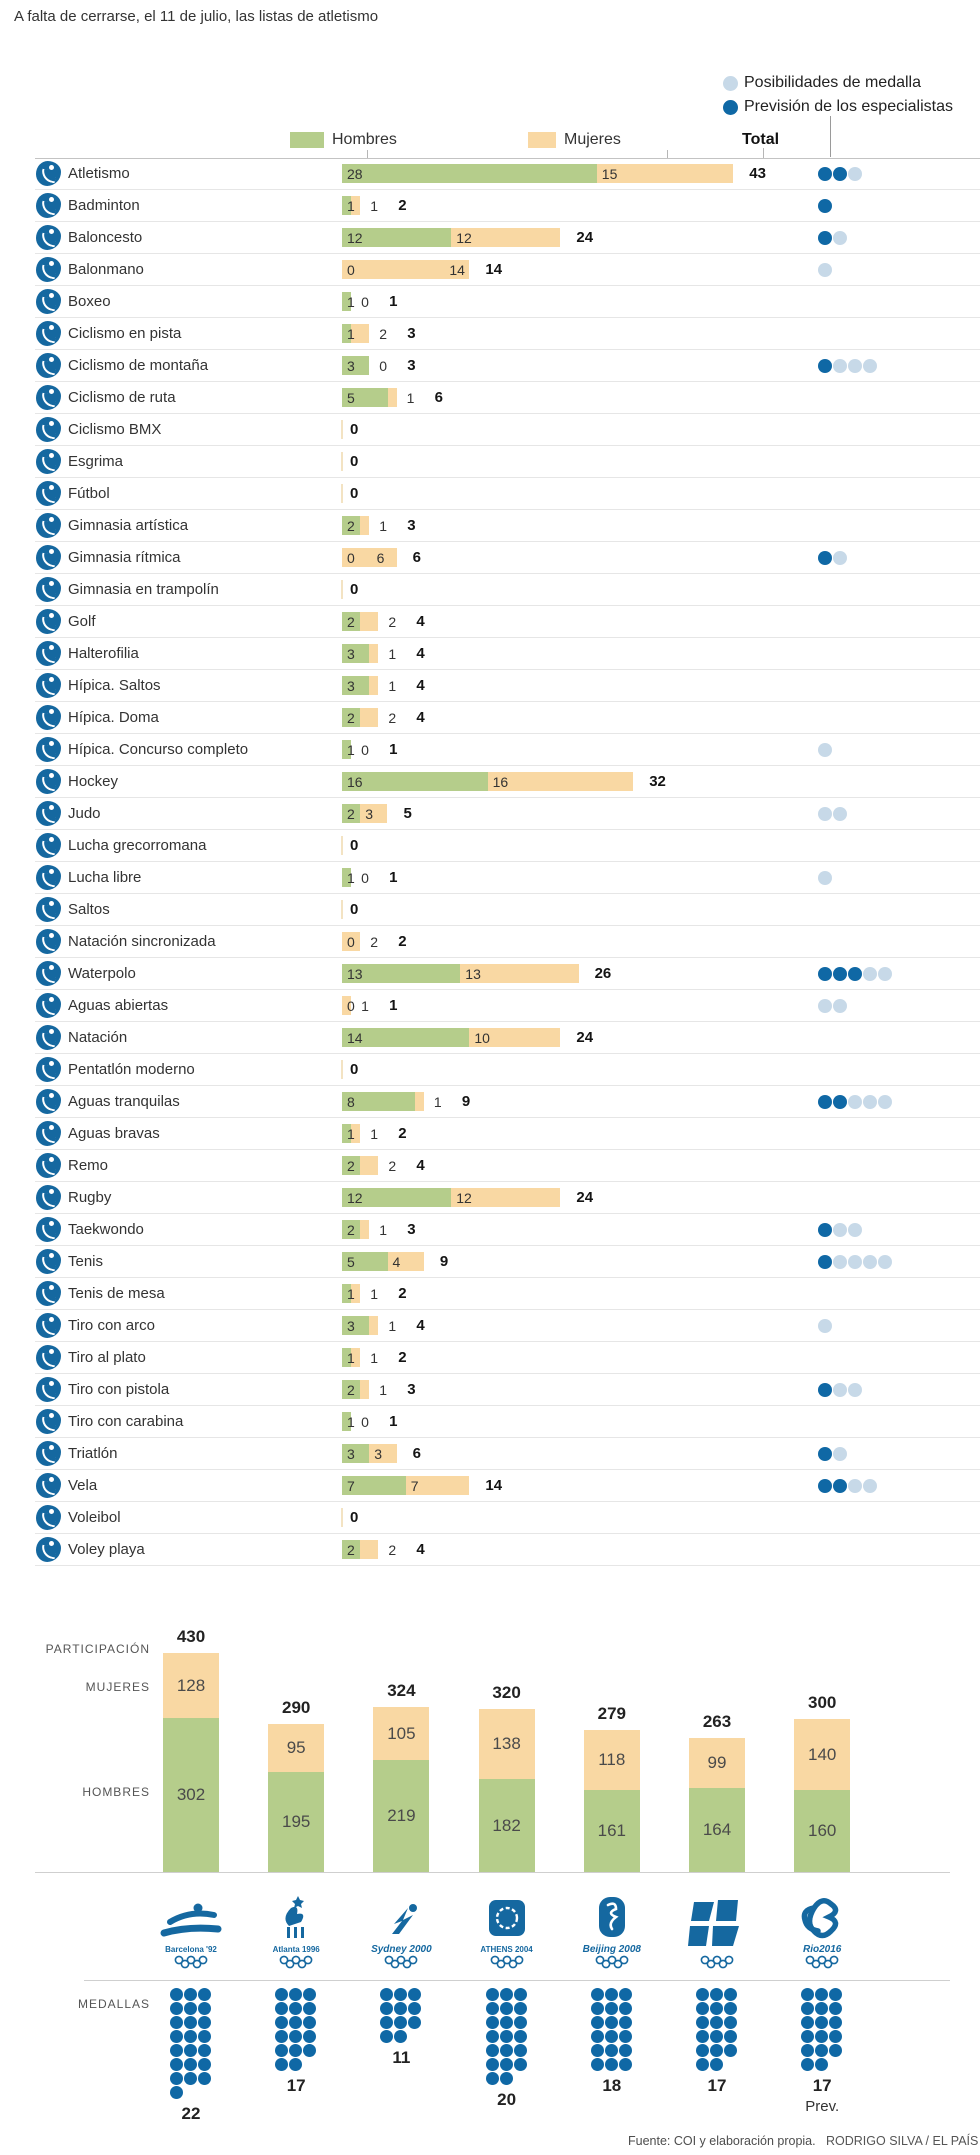 The height and width of the screenshot is (2155, 980). I want to click on sport-label: Aguas tranquilas, so click(124, 1101).